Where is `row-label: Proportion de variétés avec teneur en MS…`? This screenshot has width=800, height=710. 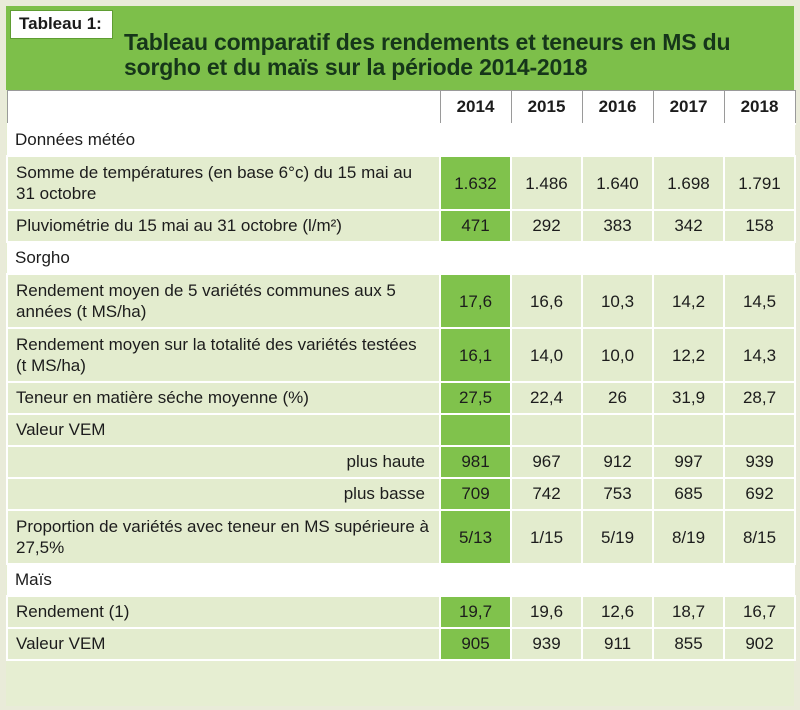
row-label: Proportion de variétés avec teneur en MS… is located at coordinates (223, 537).